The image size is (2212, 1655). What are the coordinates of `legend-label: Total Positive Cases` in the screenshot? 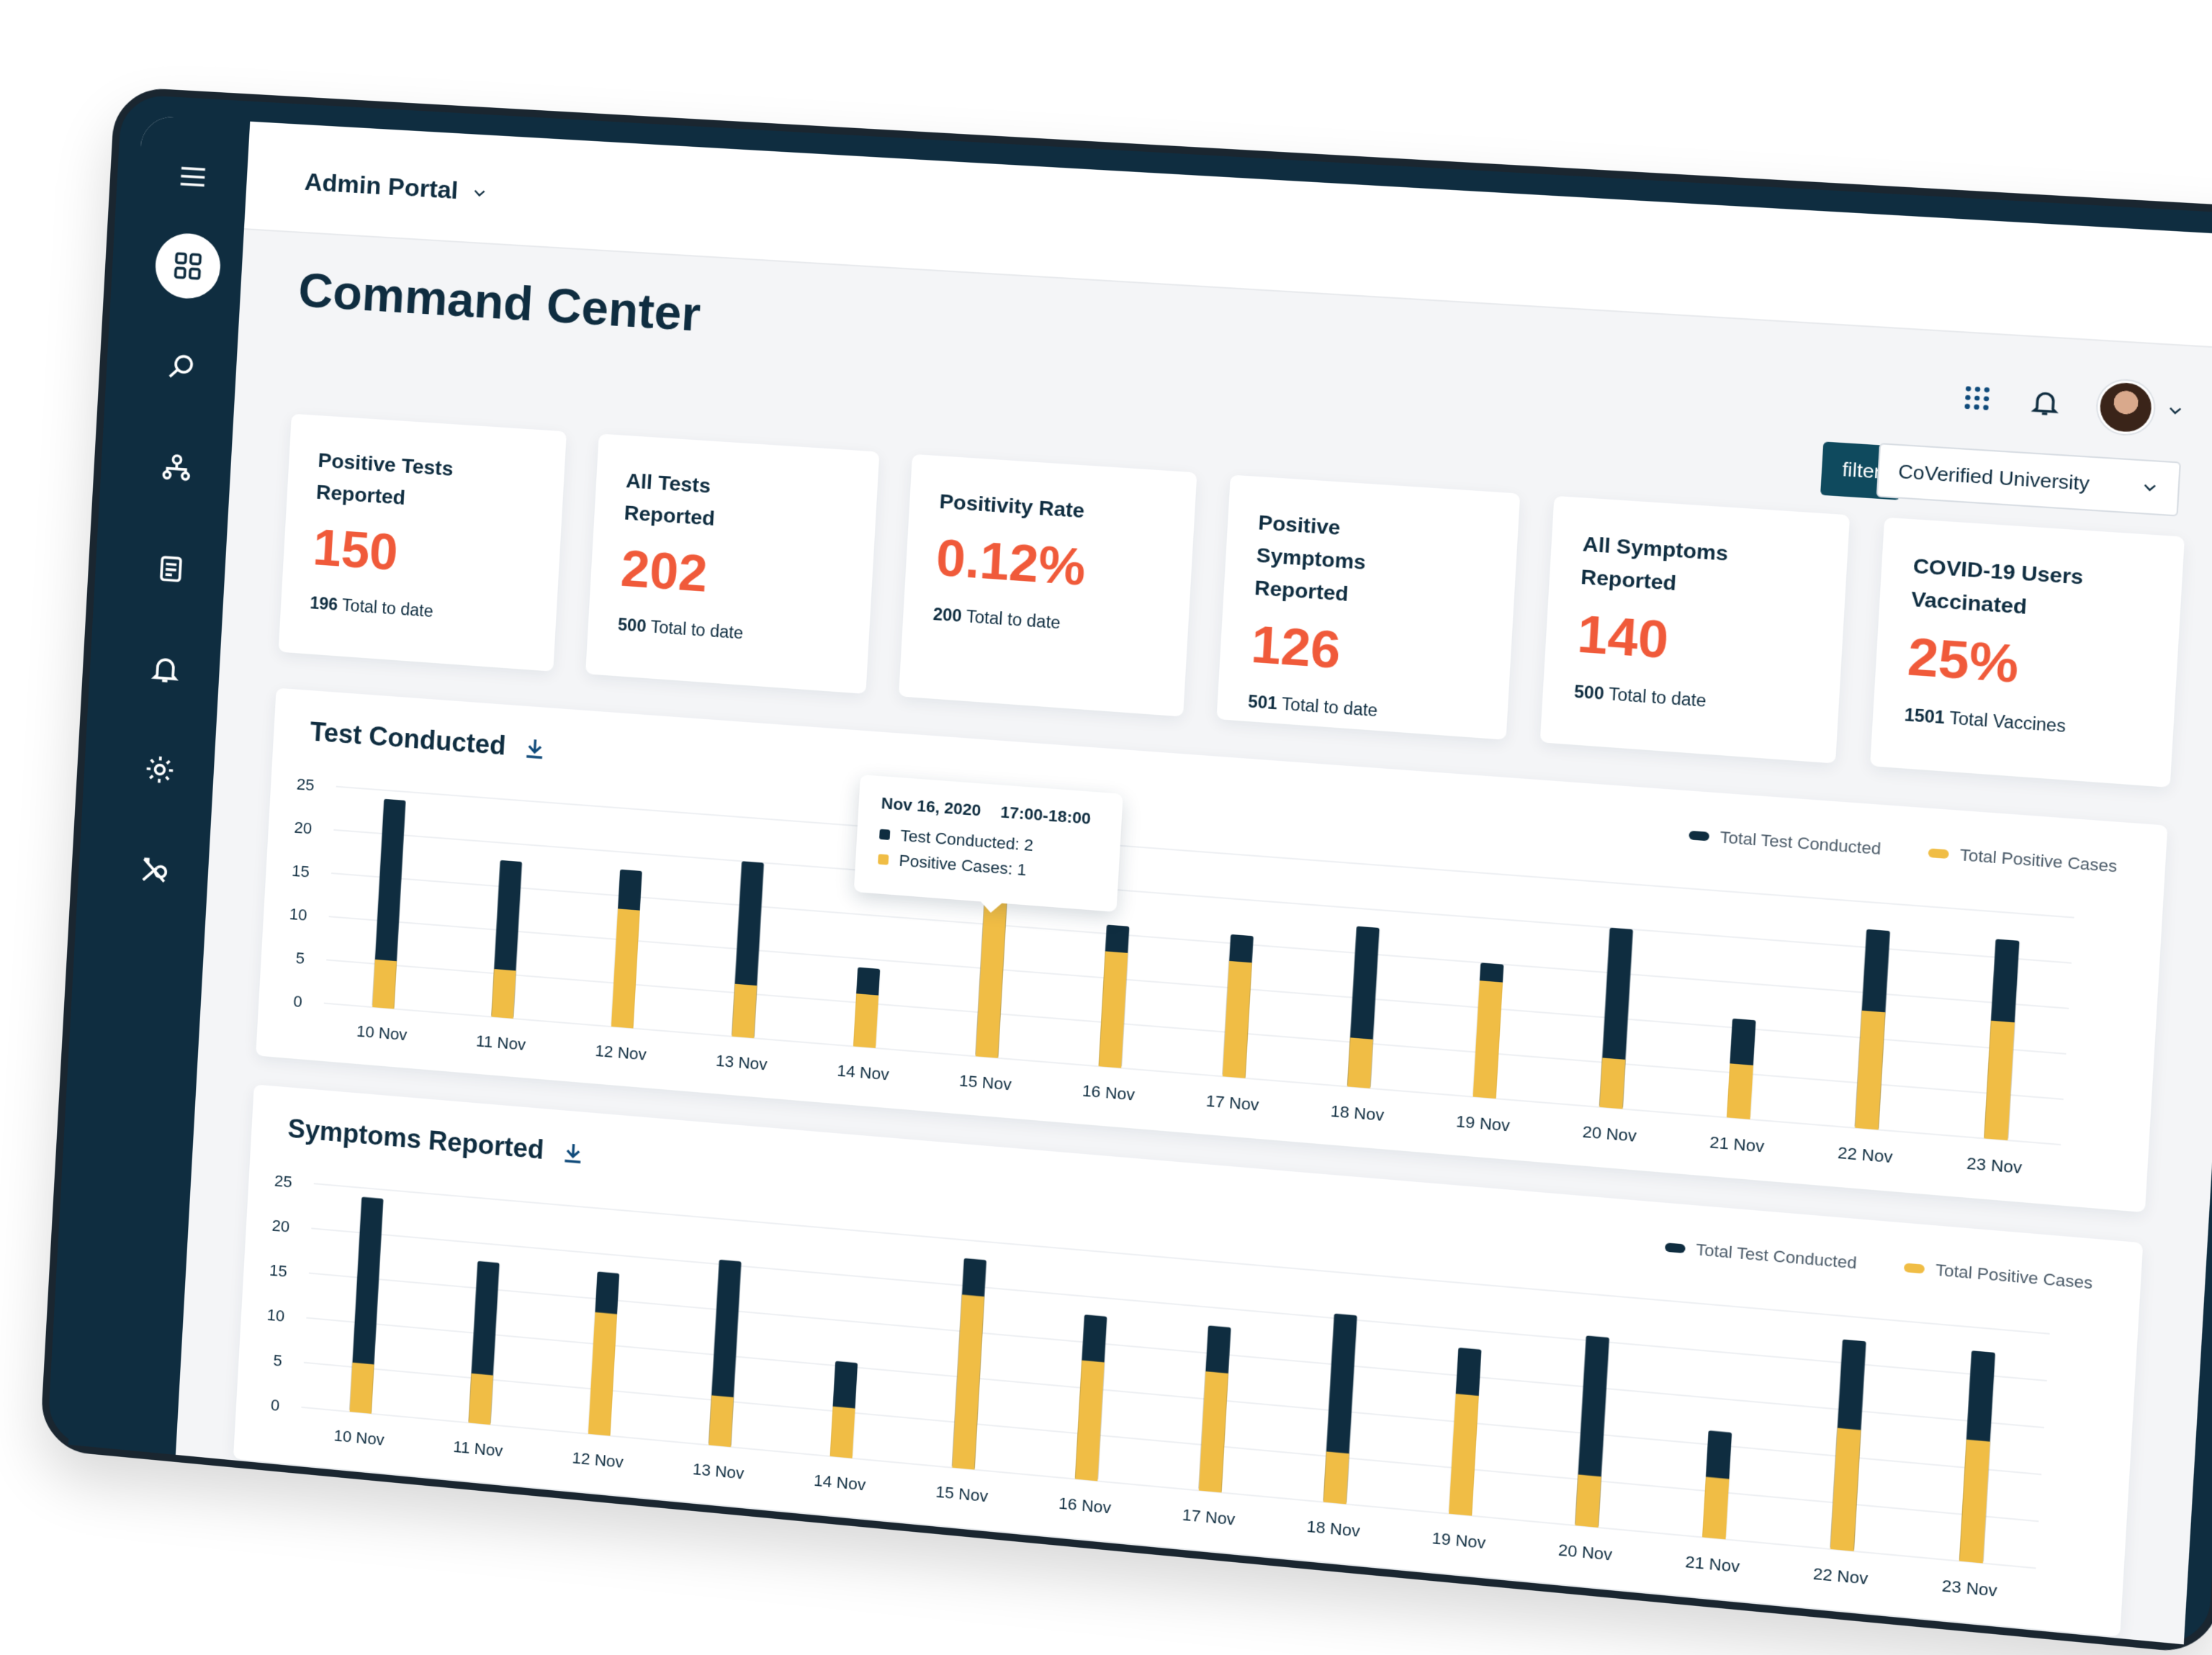 It's located at (2038, 860).